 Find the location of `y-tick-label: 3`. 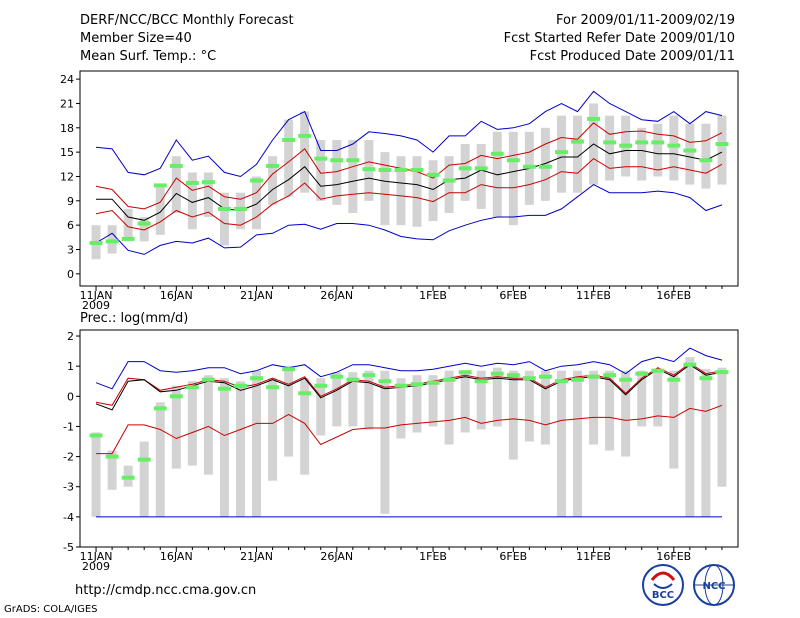

y-tick-label: 3 is located at coordinates (70, 249).